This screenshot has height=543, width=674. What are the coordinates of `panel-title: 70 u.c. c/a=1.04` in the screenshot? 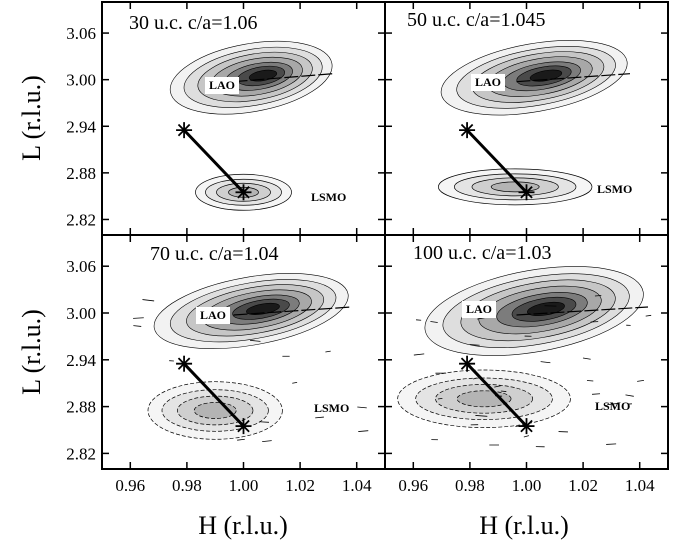 It's located at (214, 254).